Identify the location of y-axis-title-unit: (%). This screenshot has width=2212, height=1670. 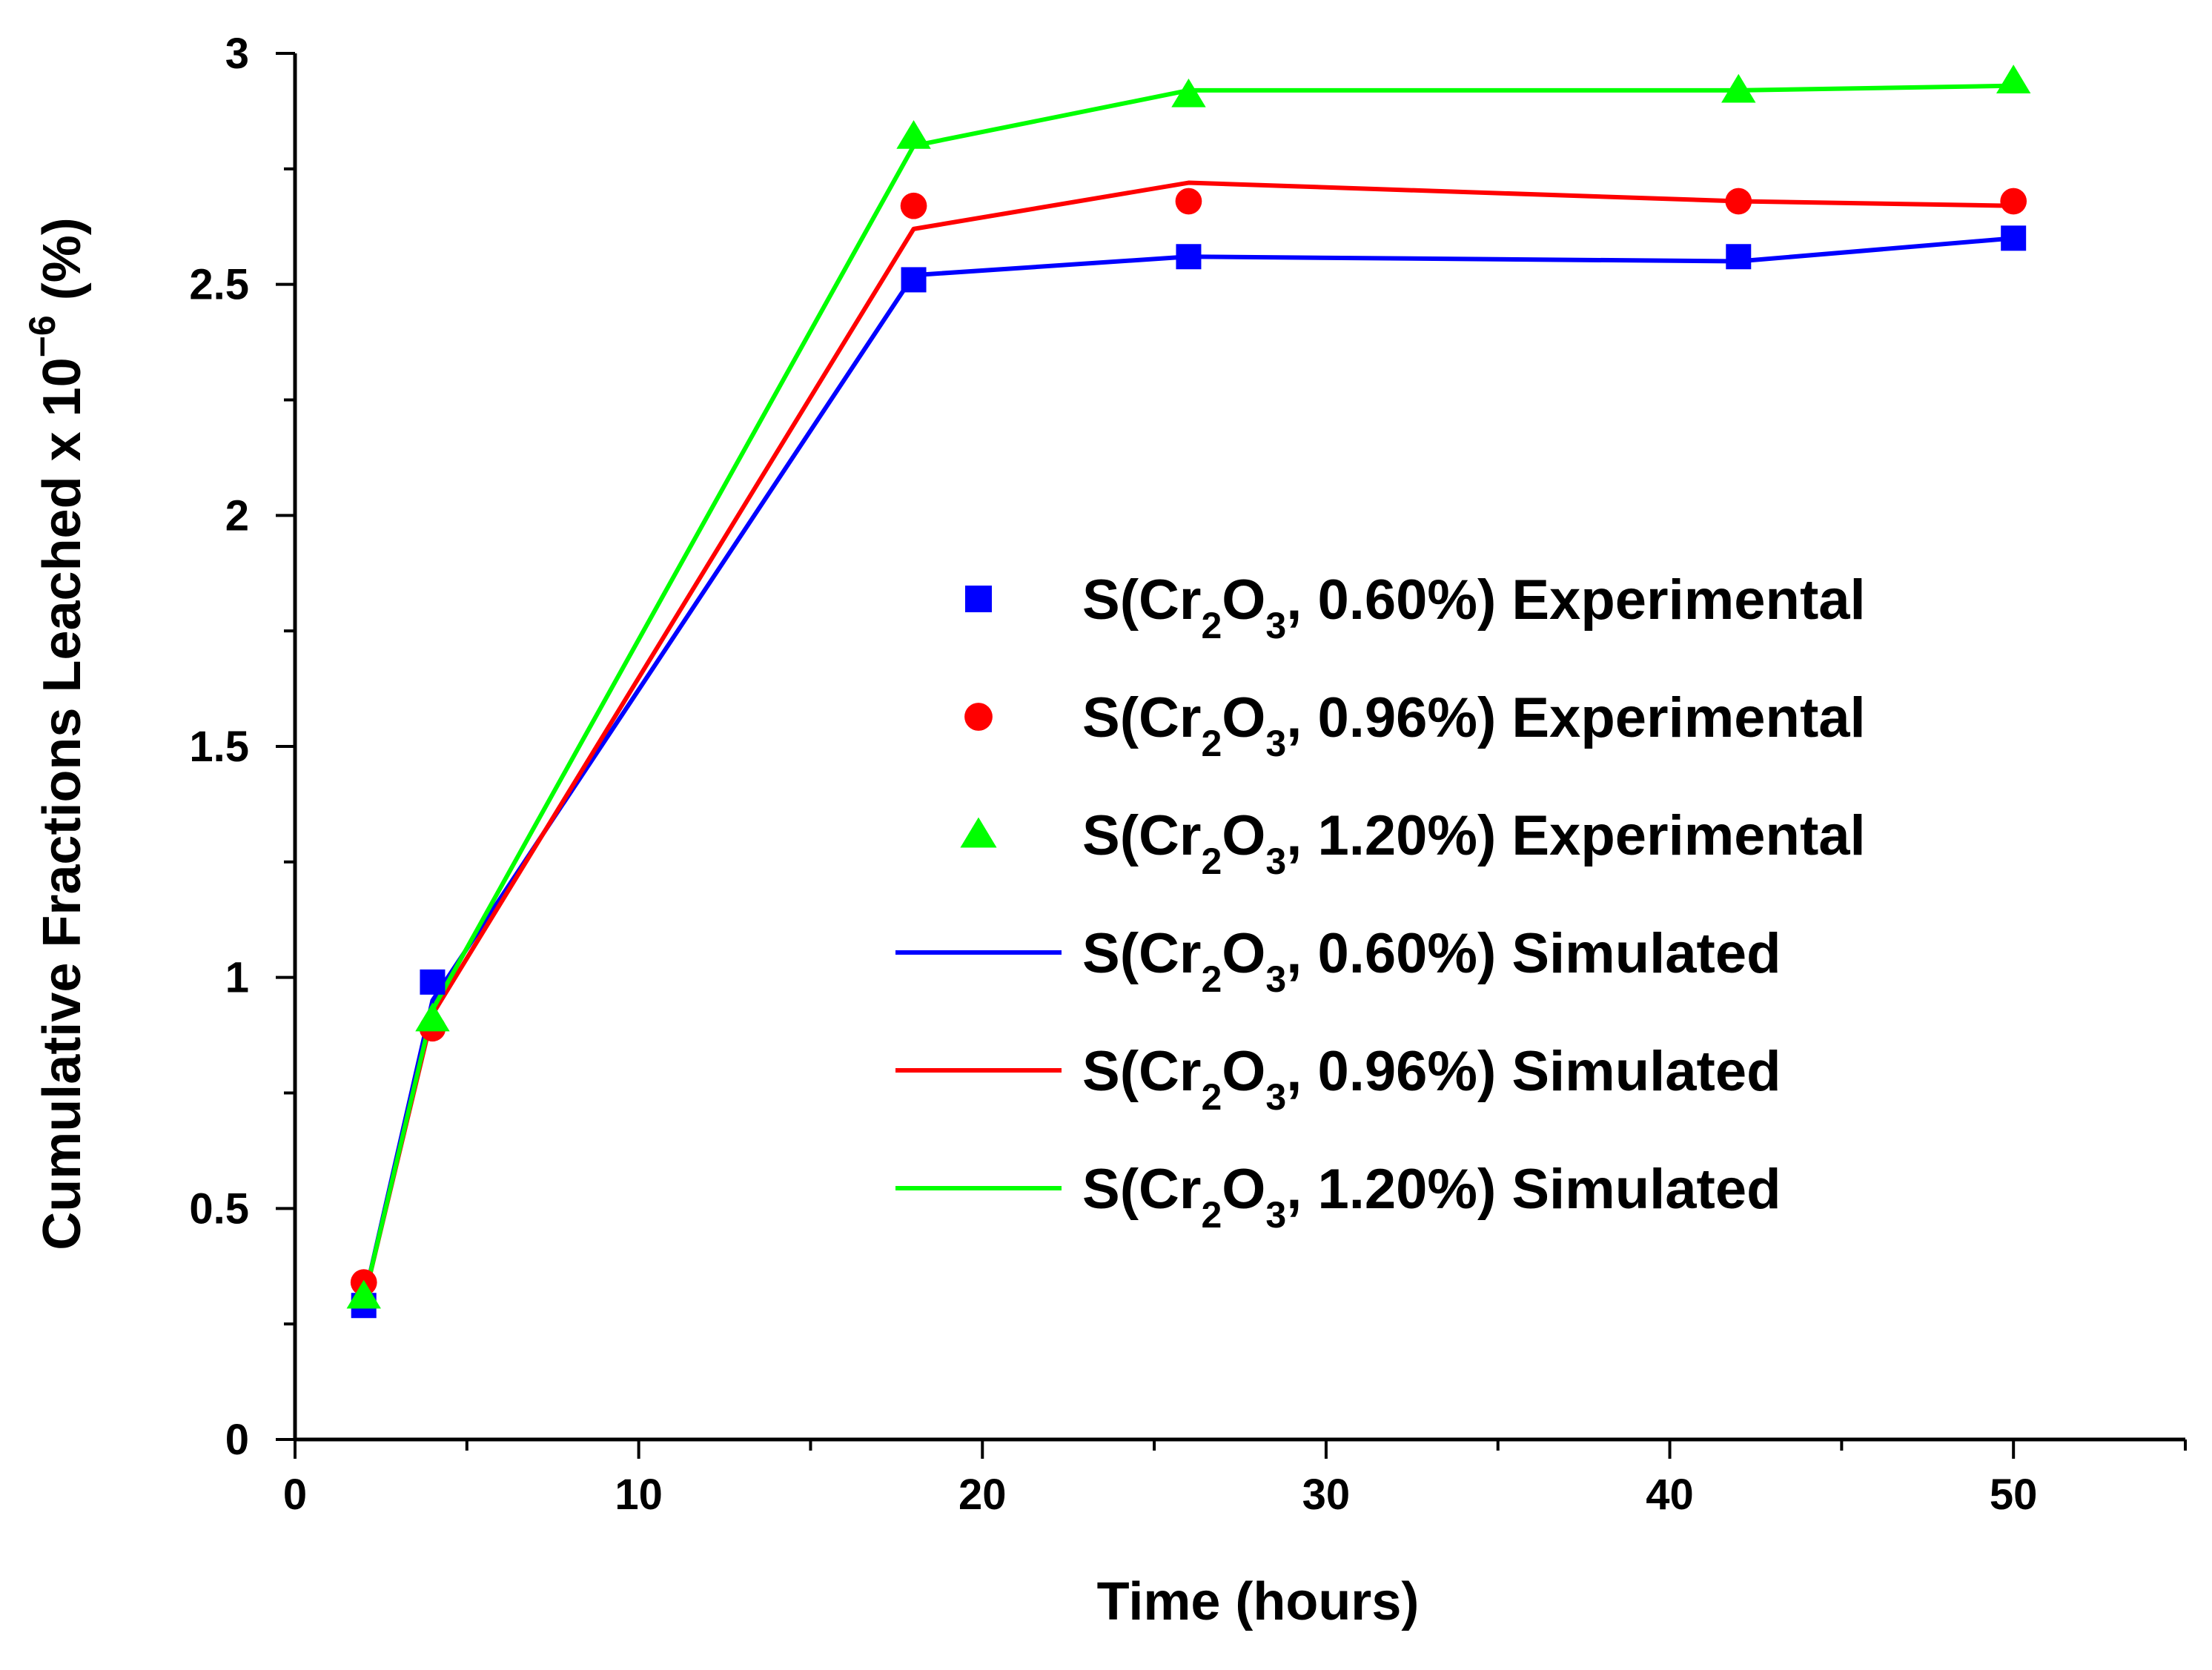
(63, 266).